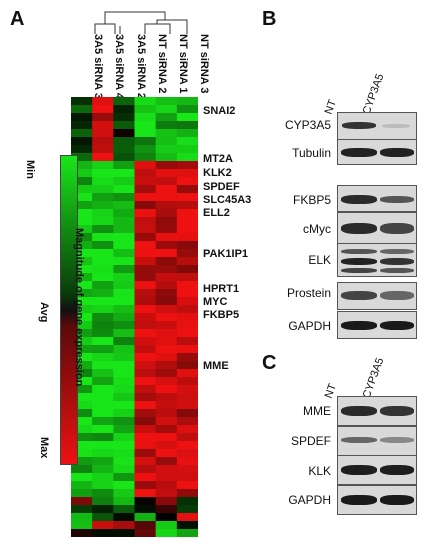 This screenshot has height=550, width=430. What do you see at coordinates (377, 500) in the screenshot?
I see `blot-gapdh-c` at bounding box center [377, 500].